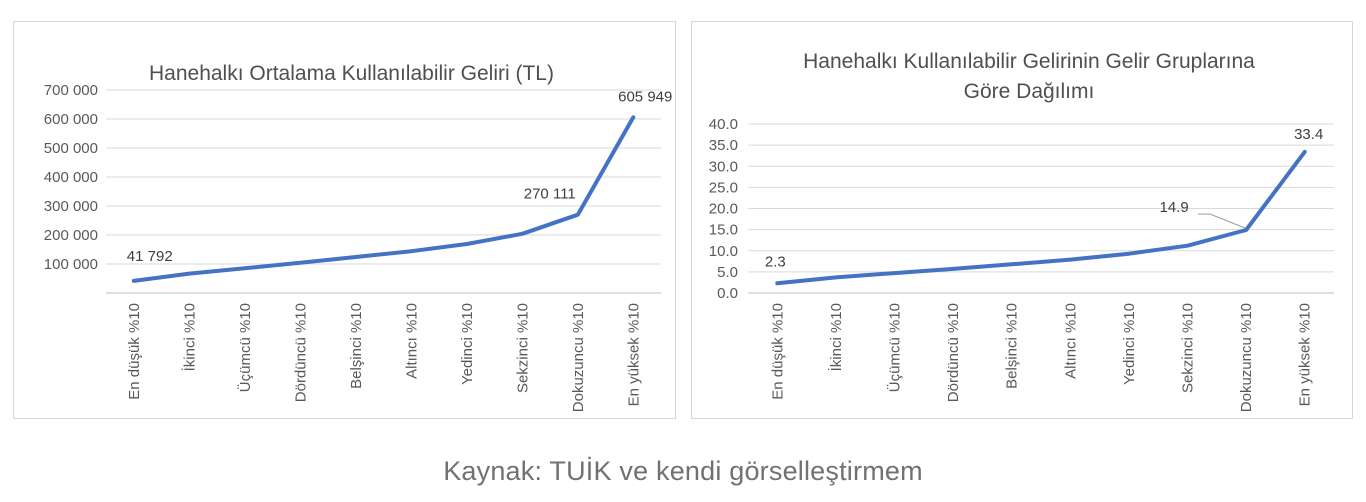  Describe the element at coordinates (1173, 207) in the screenshot. I see `data-label: 14.9` at that location.